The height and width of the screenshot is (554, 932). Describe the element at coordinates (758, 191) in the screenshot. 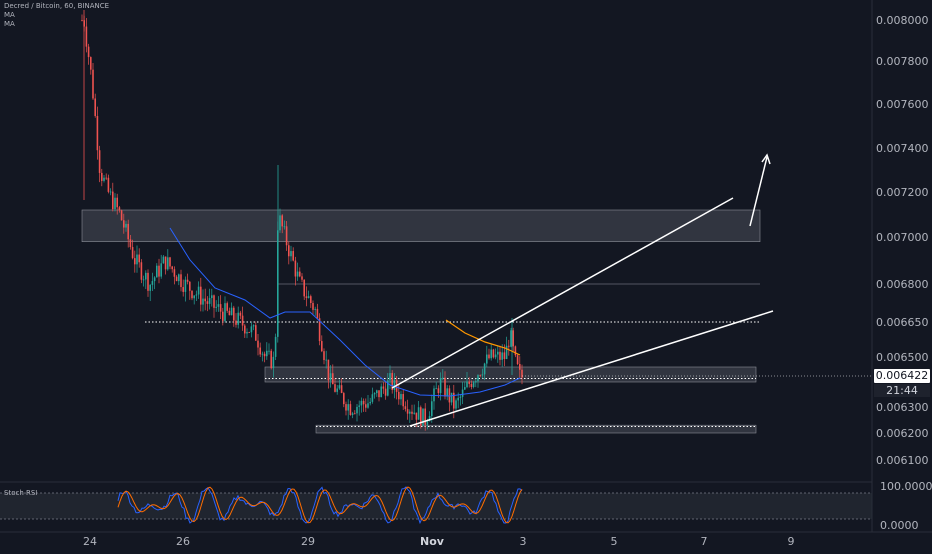

I see `projection-arrow` at that location.